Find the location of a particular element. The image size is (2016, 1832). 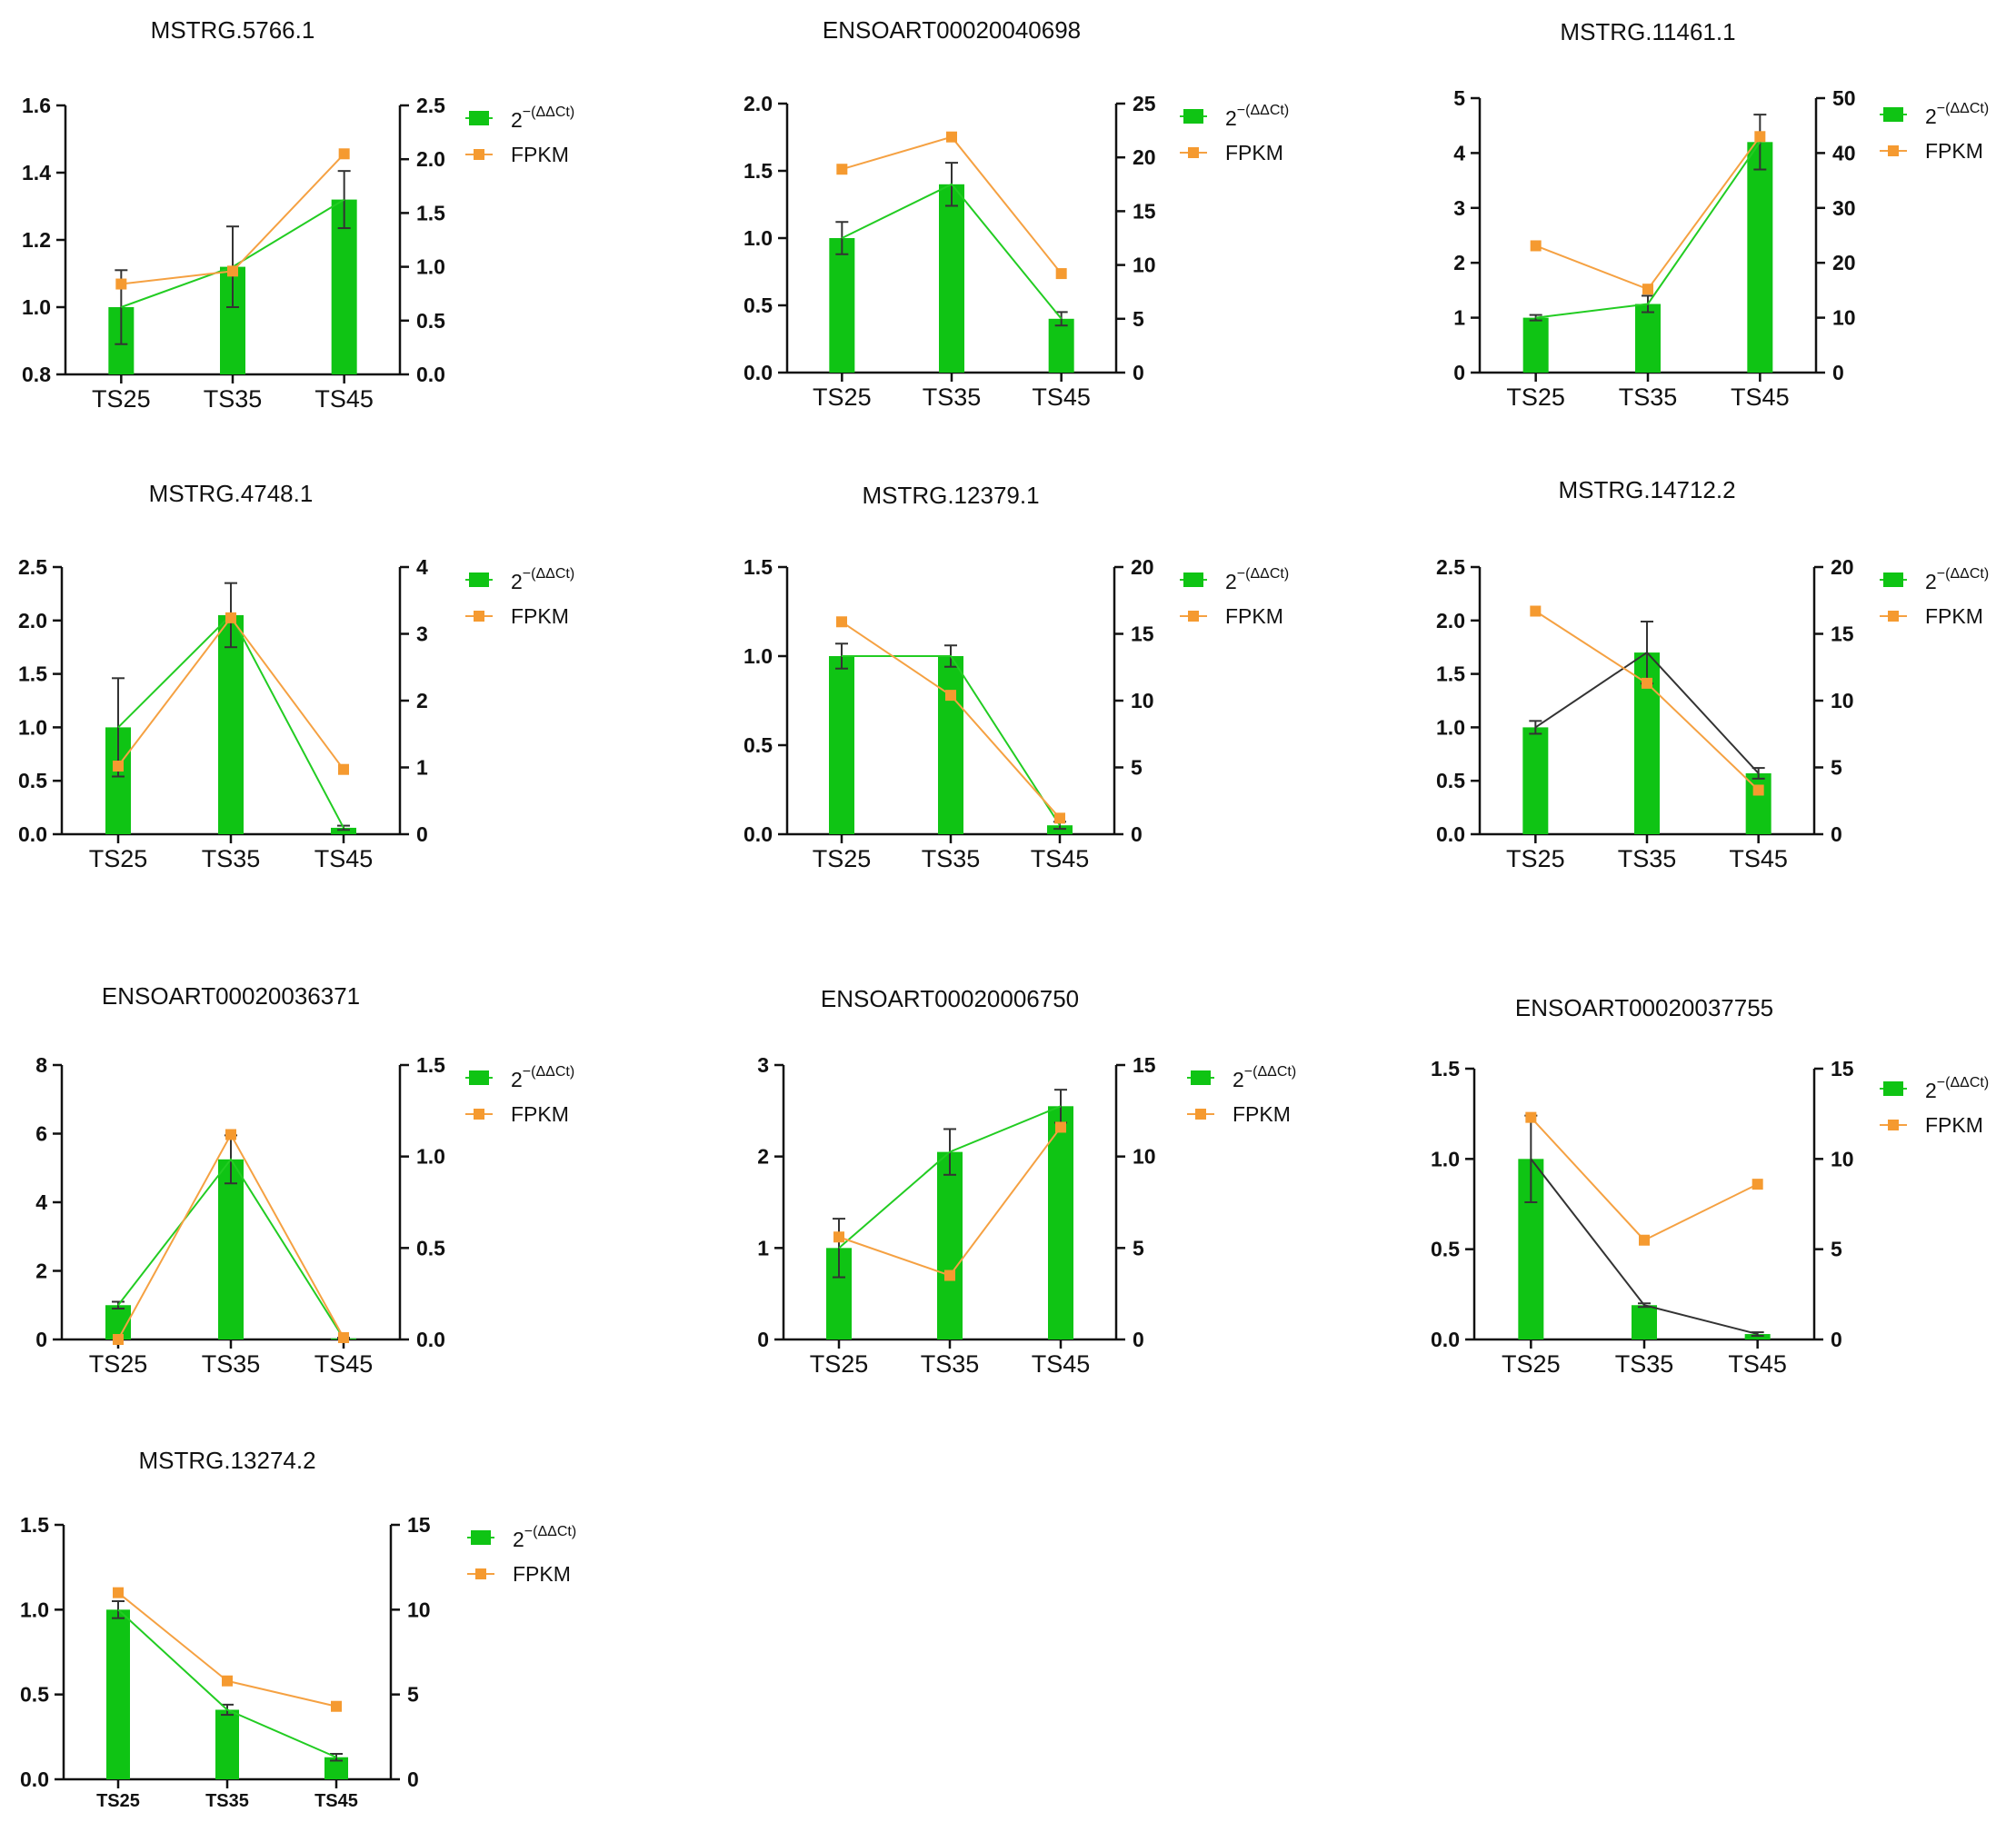

left-tick-label: 3 is located at coordinates (763, 1065).